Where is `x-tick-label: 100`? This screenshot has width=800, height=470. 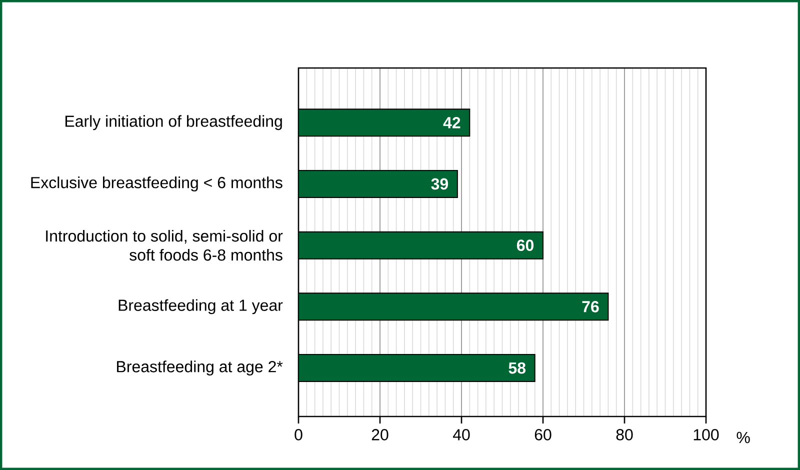
x-tick-label: 100 is located at coordinates (706, 434).